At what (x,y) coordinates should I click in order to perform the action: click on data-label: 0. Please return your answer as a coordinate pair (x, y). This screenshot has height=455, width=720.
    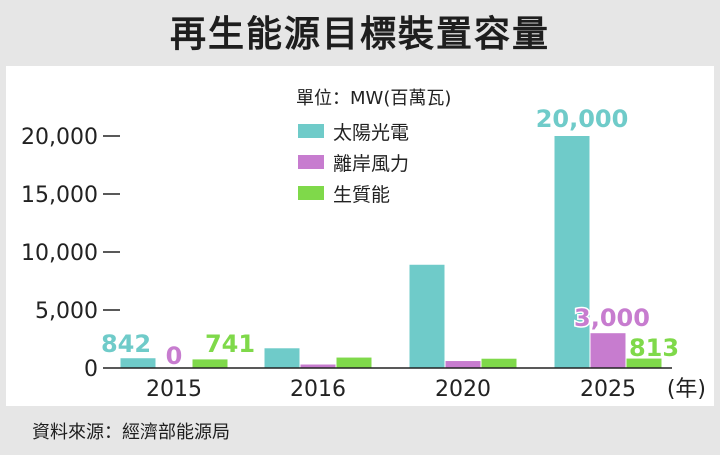
    Looking at the image, I should click on (174, 356).